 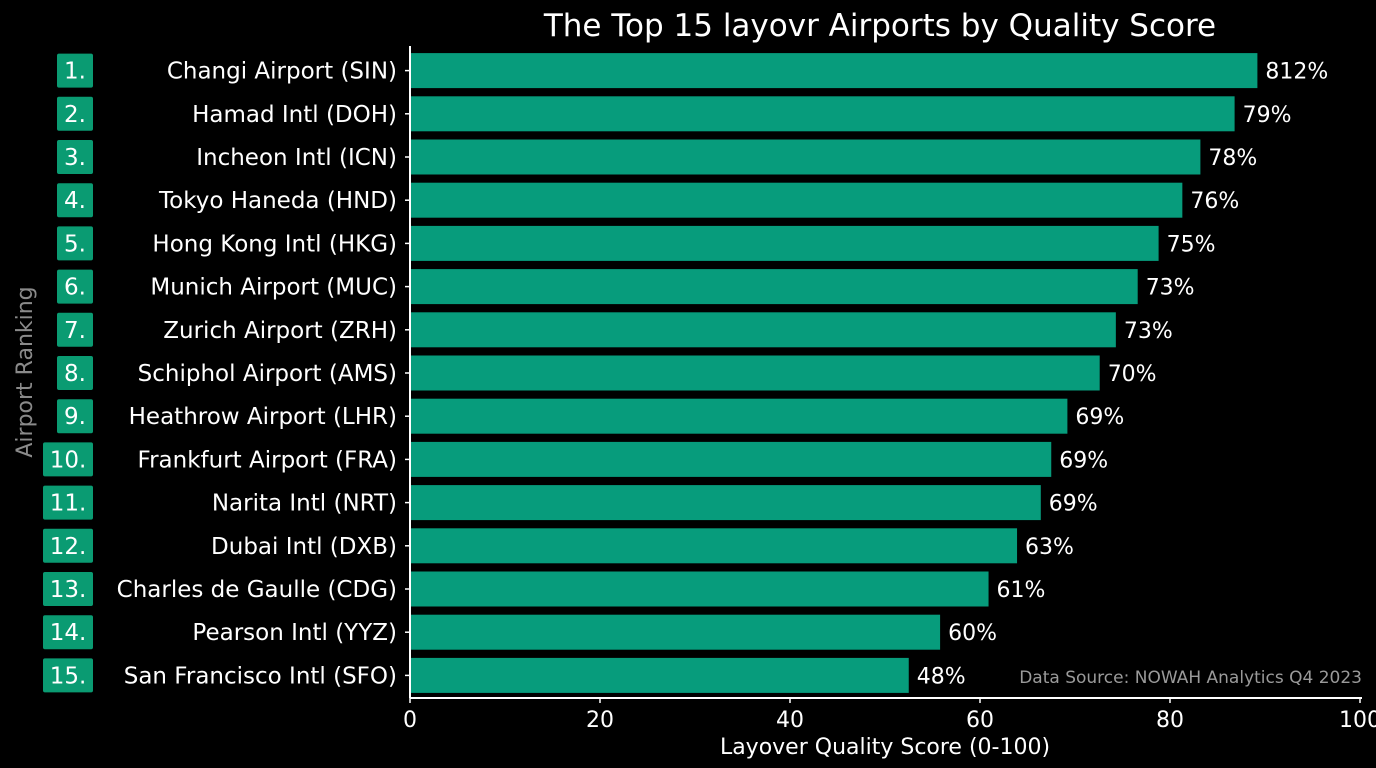 I want to click on rank-label: 13., so click(x=68, y=590).